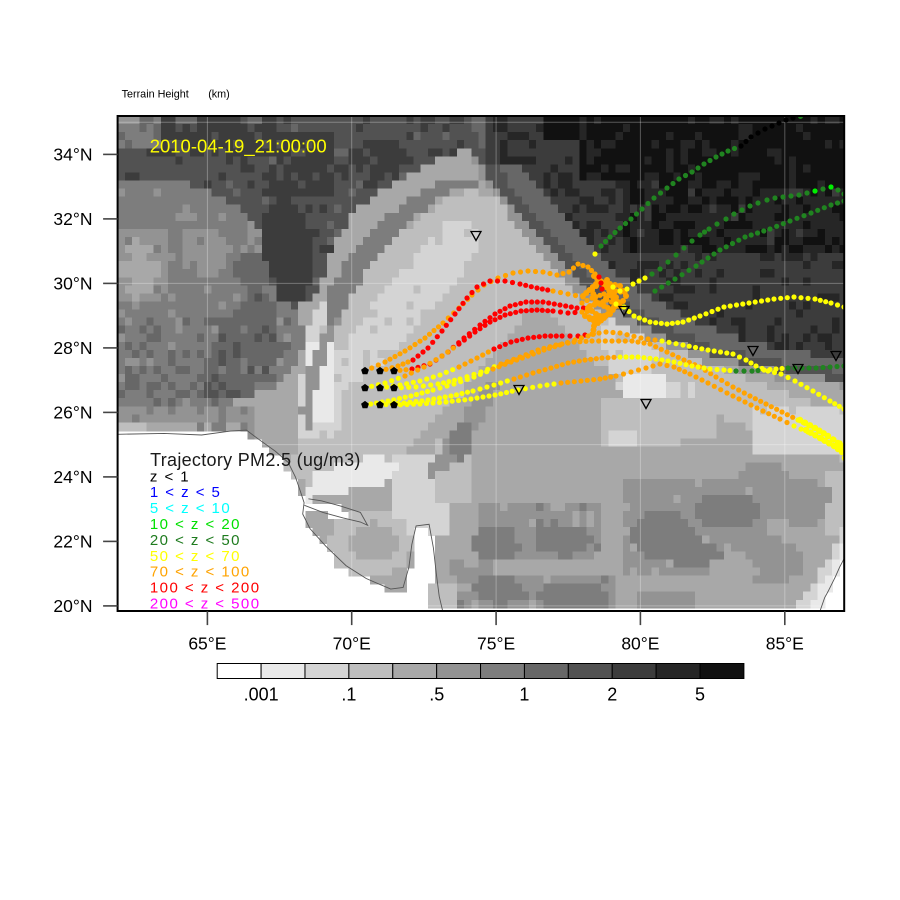 Image resolution: width=900 pixels, height=900 pixels. Describe the element at coordinates (205, 604) in the screenshot. I see `svg-text: 200 < z < 500` at that location.